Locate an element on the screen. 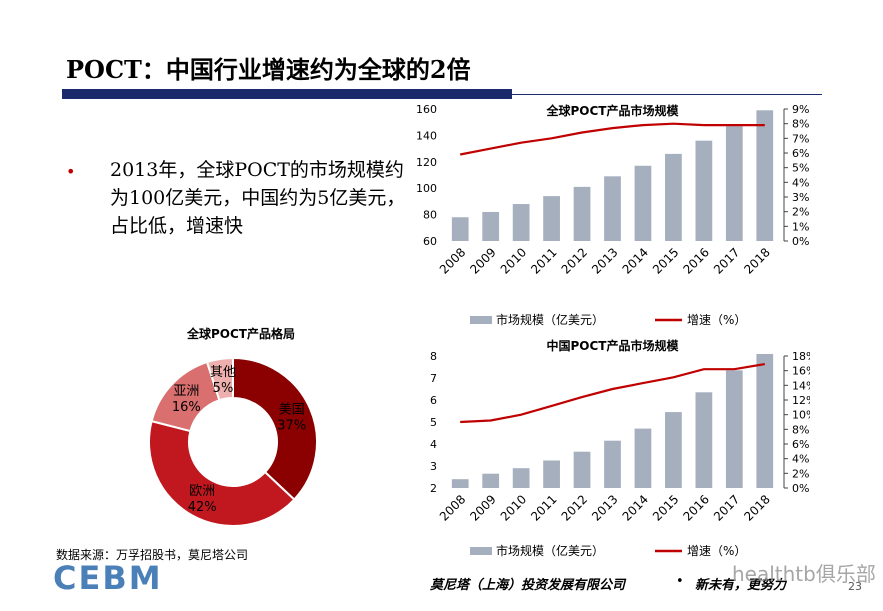  global-xtick-label: 2010 is located at coordinates (513, 260).